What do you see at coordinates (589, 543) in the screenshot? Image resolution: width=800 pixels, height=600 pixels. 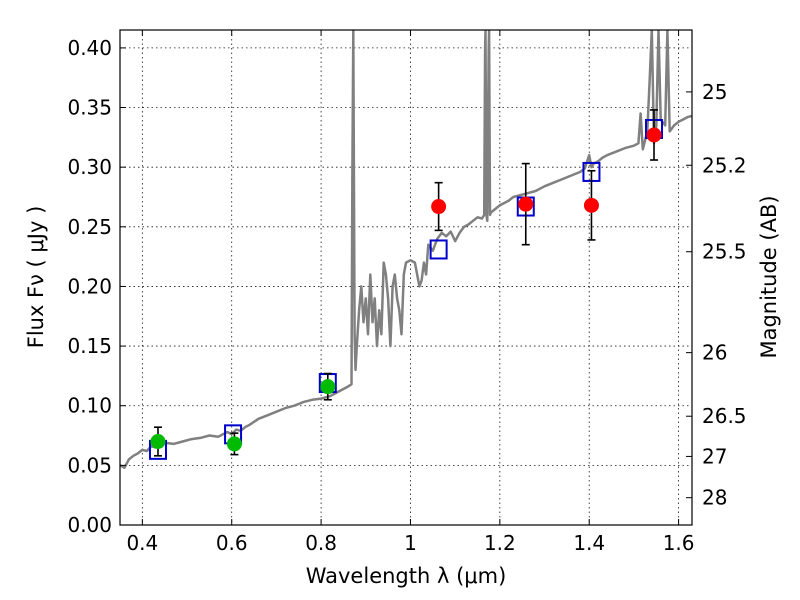 I see `x-tick-label: 1.4` at bounding box center [589, 543].